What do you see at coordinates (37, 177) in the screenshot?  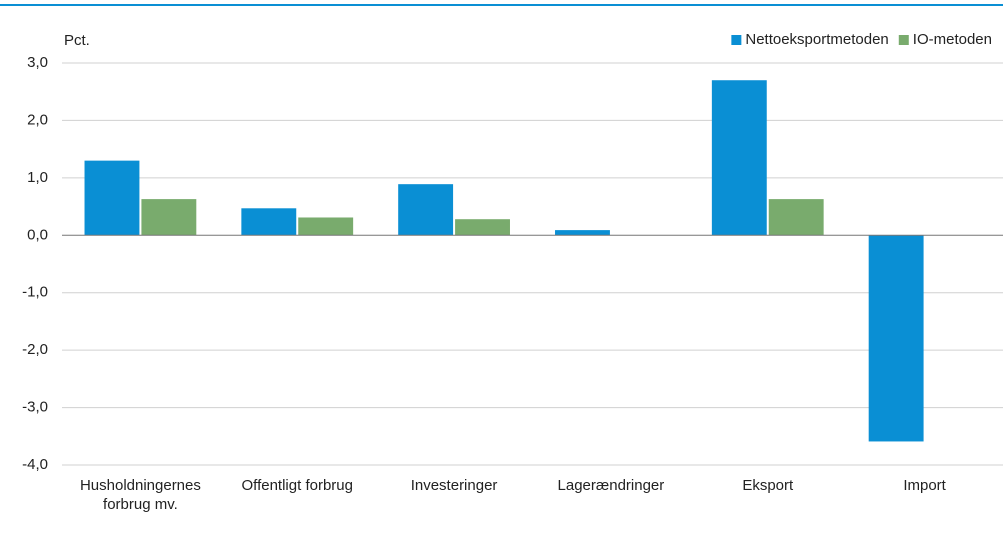 I see `y-tick-label: 1,0` at bounding box center [37, 177].